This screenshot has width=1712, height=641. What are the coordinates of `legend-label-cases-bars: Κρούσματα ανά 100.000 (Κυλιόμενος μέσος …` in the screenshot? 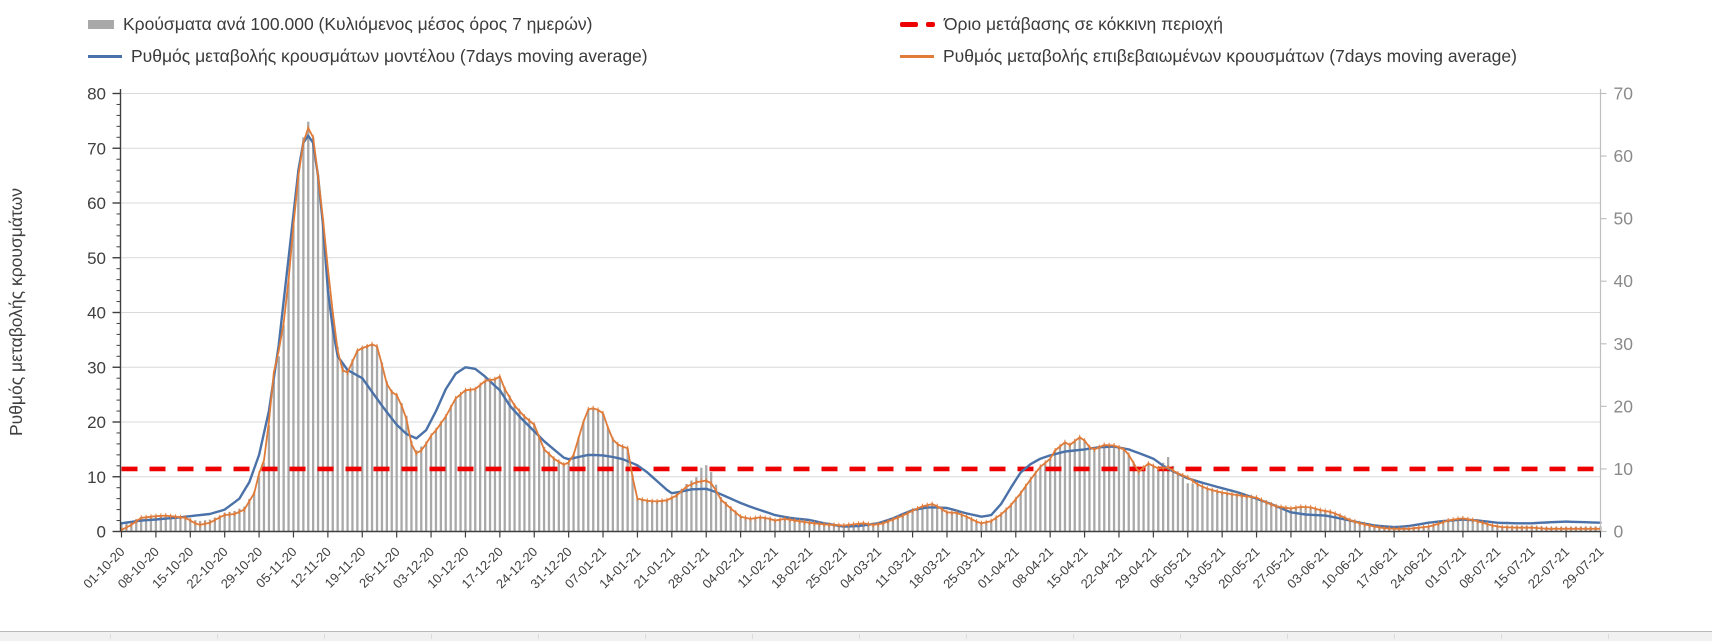 It's located at (358, 23).